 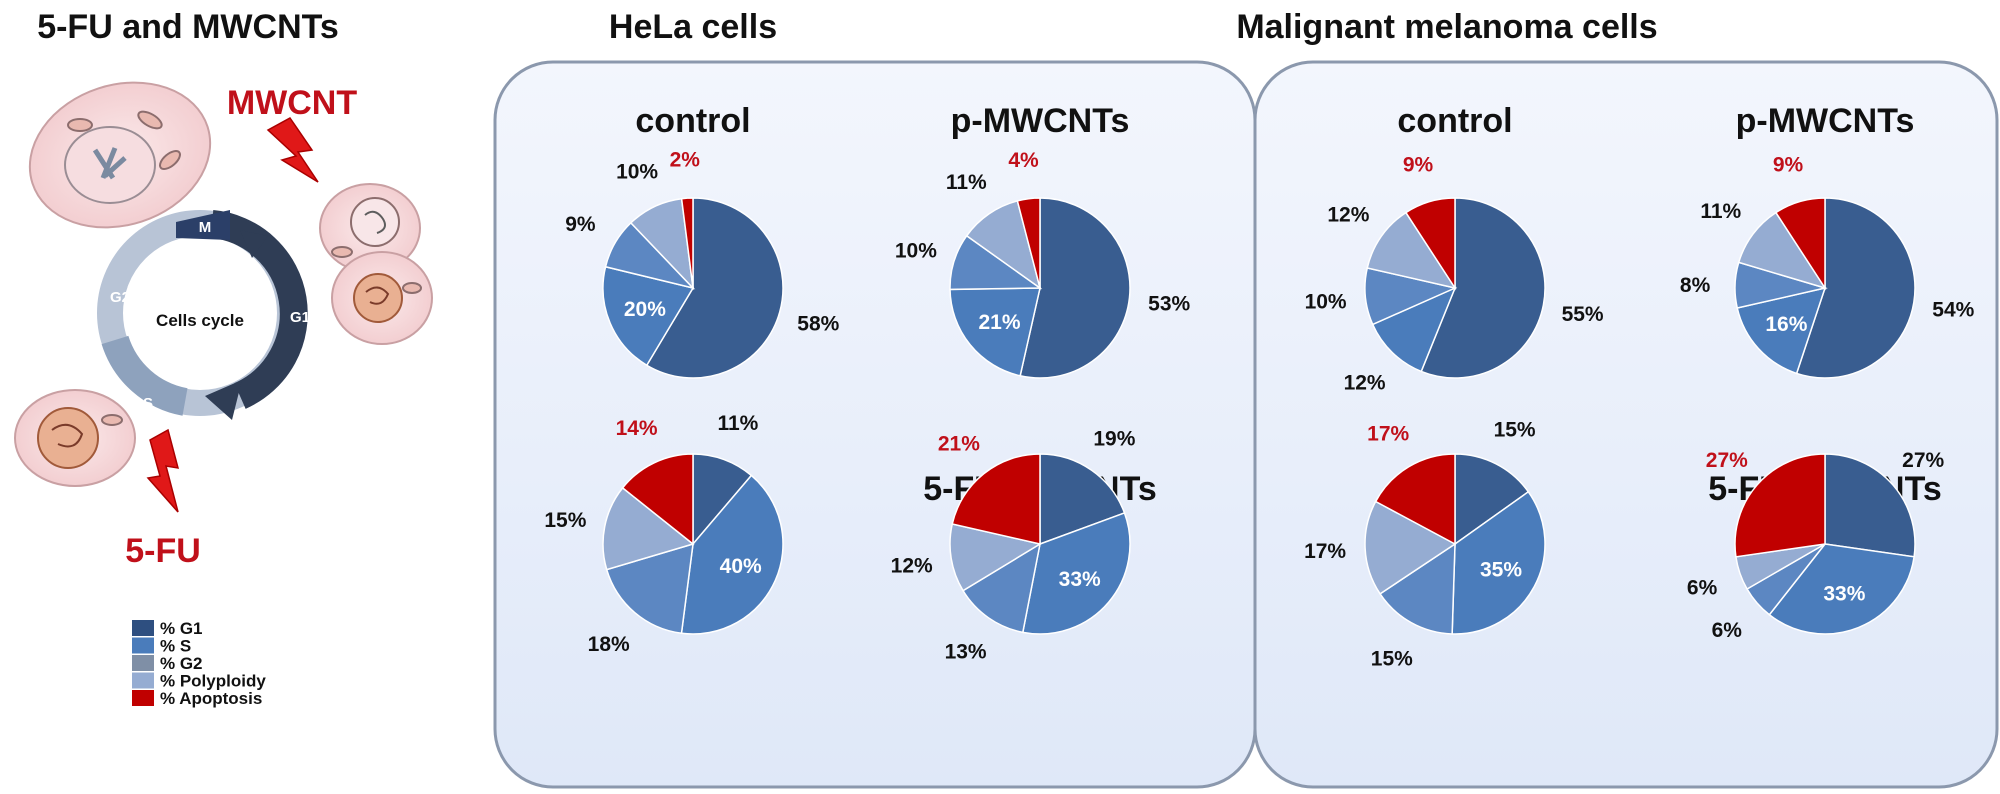 What do you see at coordinates (292, 150) in the screenshot?
I see `mwcnt-lightning-icon` at bounding box center [292, 150].